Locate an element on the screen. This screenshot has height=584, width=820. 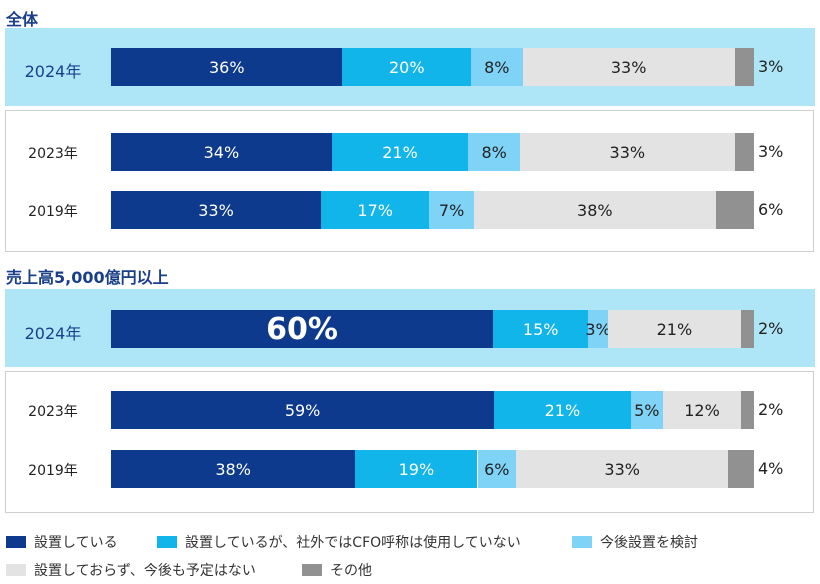
bar-segment: 6% is located at coordinates (497, 469).